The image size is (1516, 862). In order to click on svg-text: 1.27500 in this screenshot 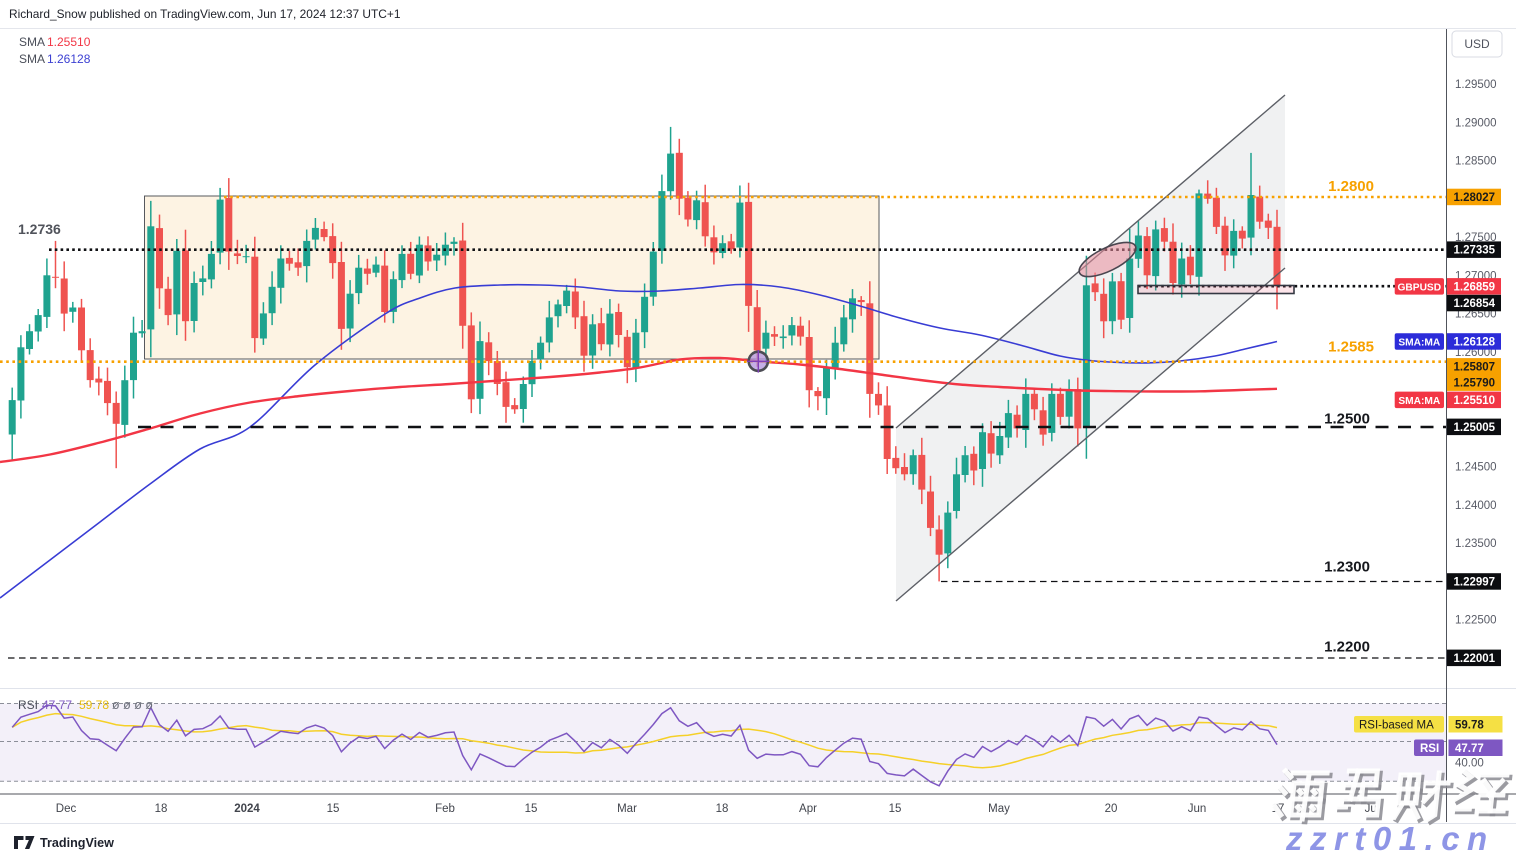, I will do `click(1476, 238)`.